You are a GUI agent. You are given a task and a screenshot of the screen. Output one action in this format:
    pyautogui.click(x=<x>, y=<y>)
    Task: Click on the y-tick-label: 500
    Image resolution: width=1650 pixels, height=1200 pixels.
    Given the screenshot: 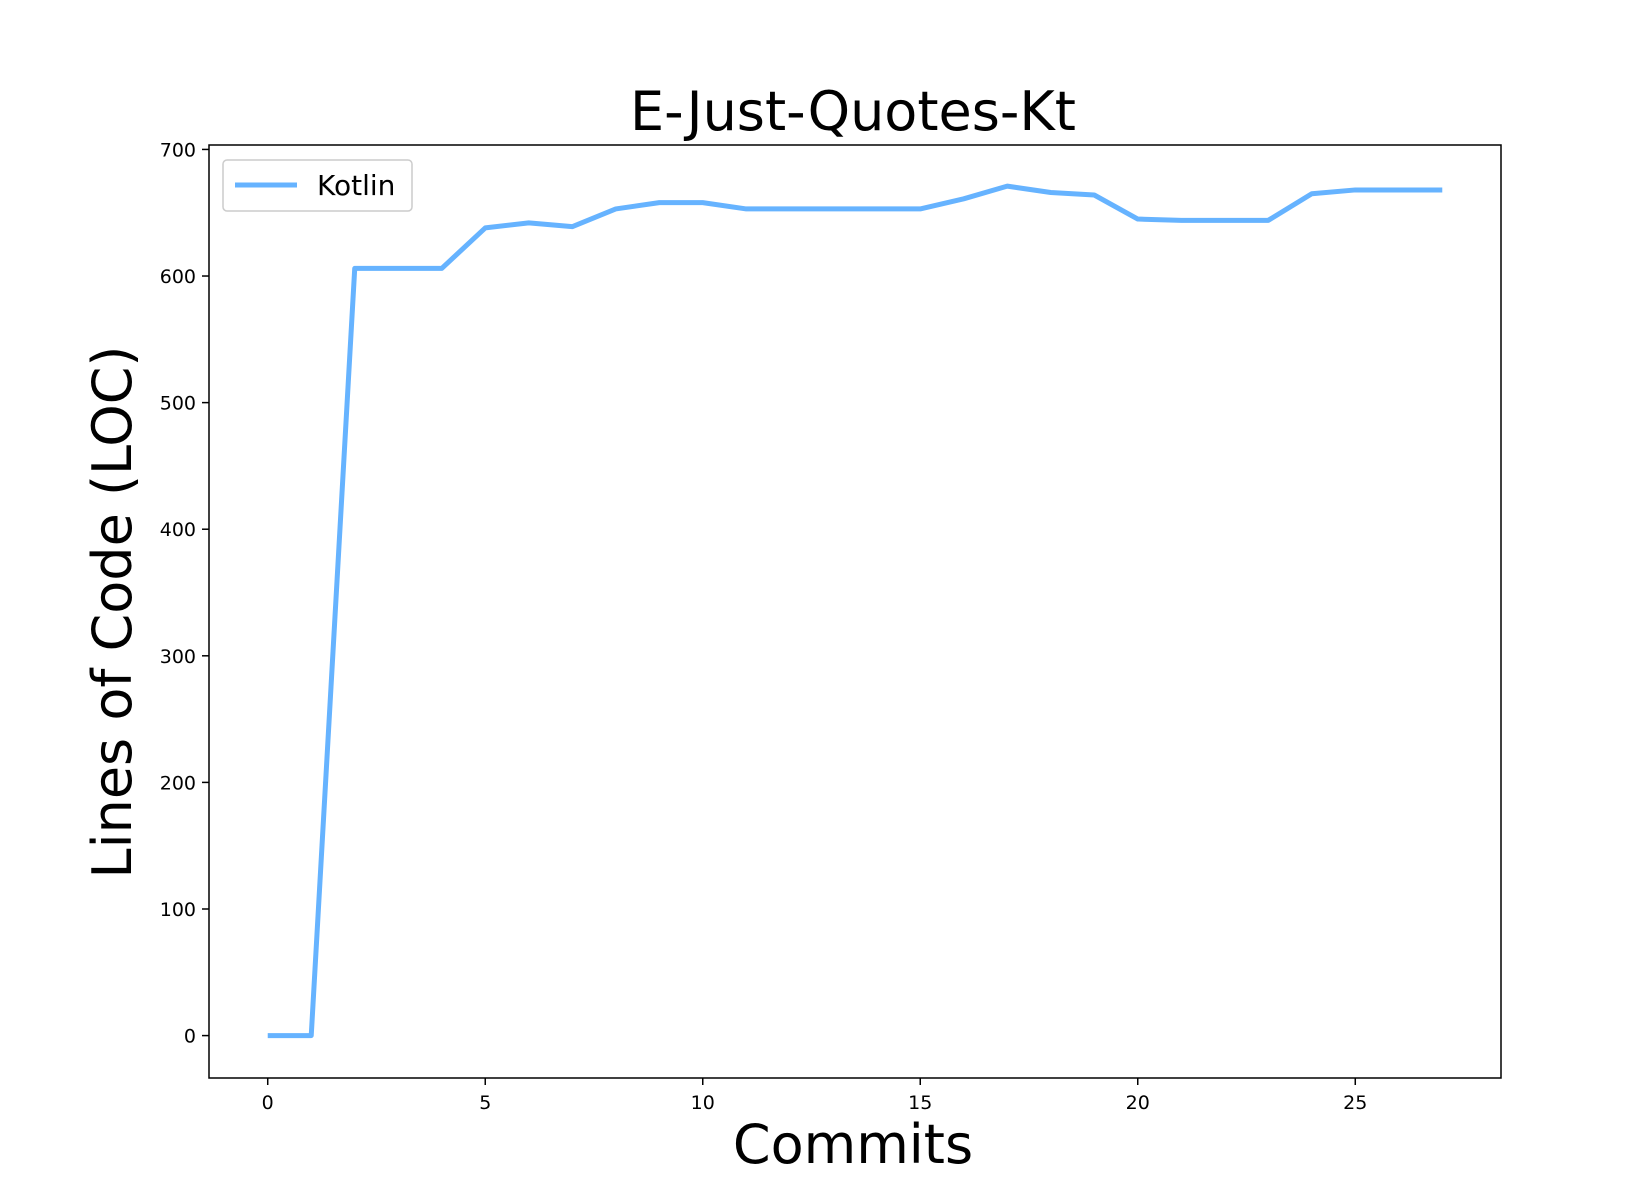 What is the action you would take?
    pyautogui.click(x=178, y=404)
    